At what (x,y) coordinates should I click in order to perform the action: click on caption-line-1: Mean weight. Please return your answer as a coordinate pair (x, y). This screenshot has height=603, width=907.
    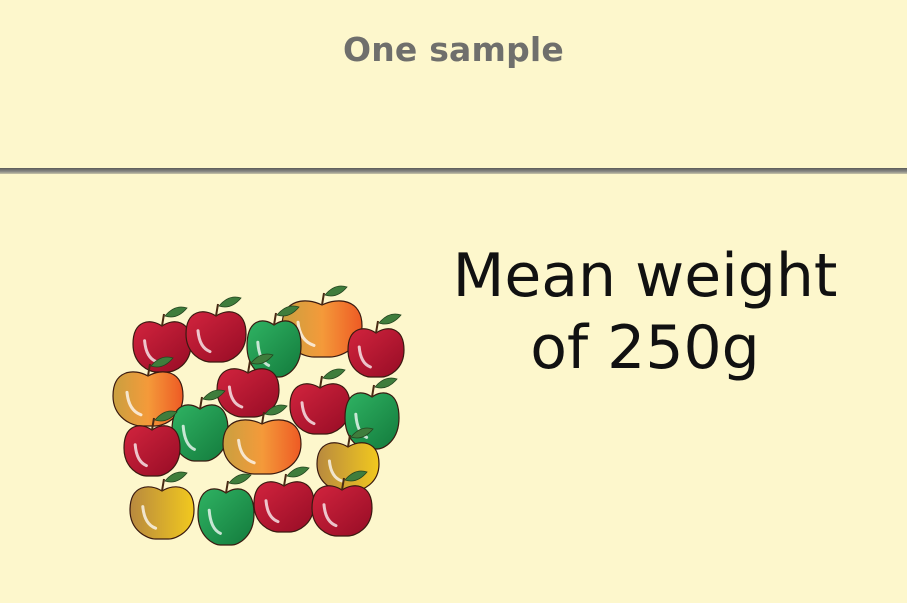
    Looking at the image, I should click on (645, 276).